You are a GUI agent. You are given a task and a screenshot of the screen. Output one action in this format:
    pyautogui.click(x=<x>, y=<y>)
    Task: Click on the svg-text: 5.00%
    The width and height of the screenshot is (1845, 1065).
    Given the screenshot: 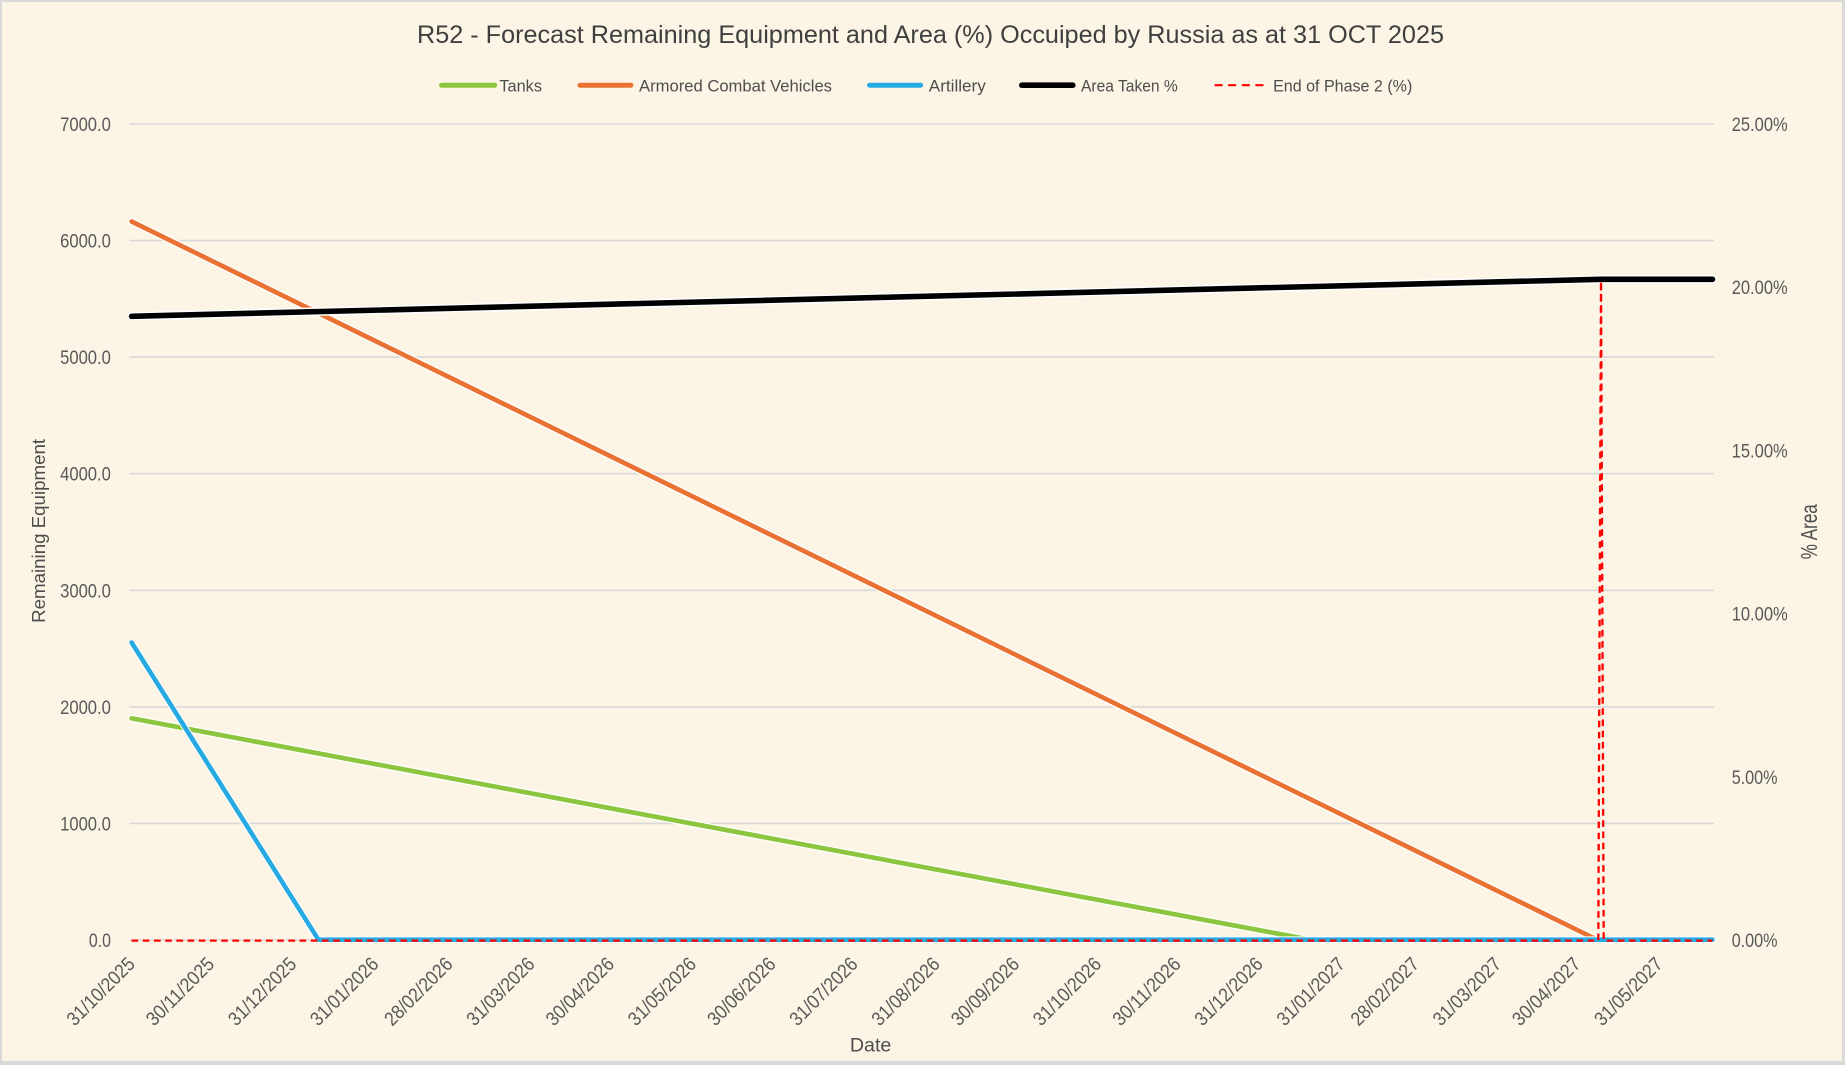 What is the action you would take?
    pyautogui.click(x=1755, y=778)
    